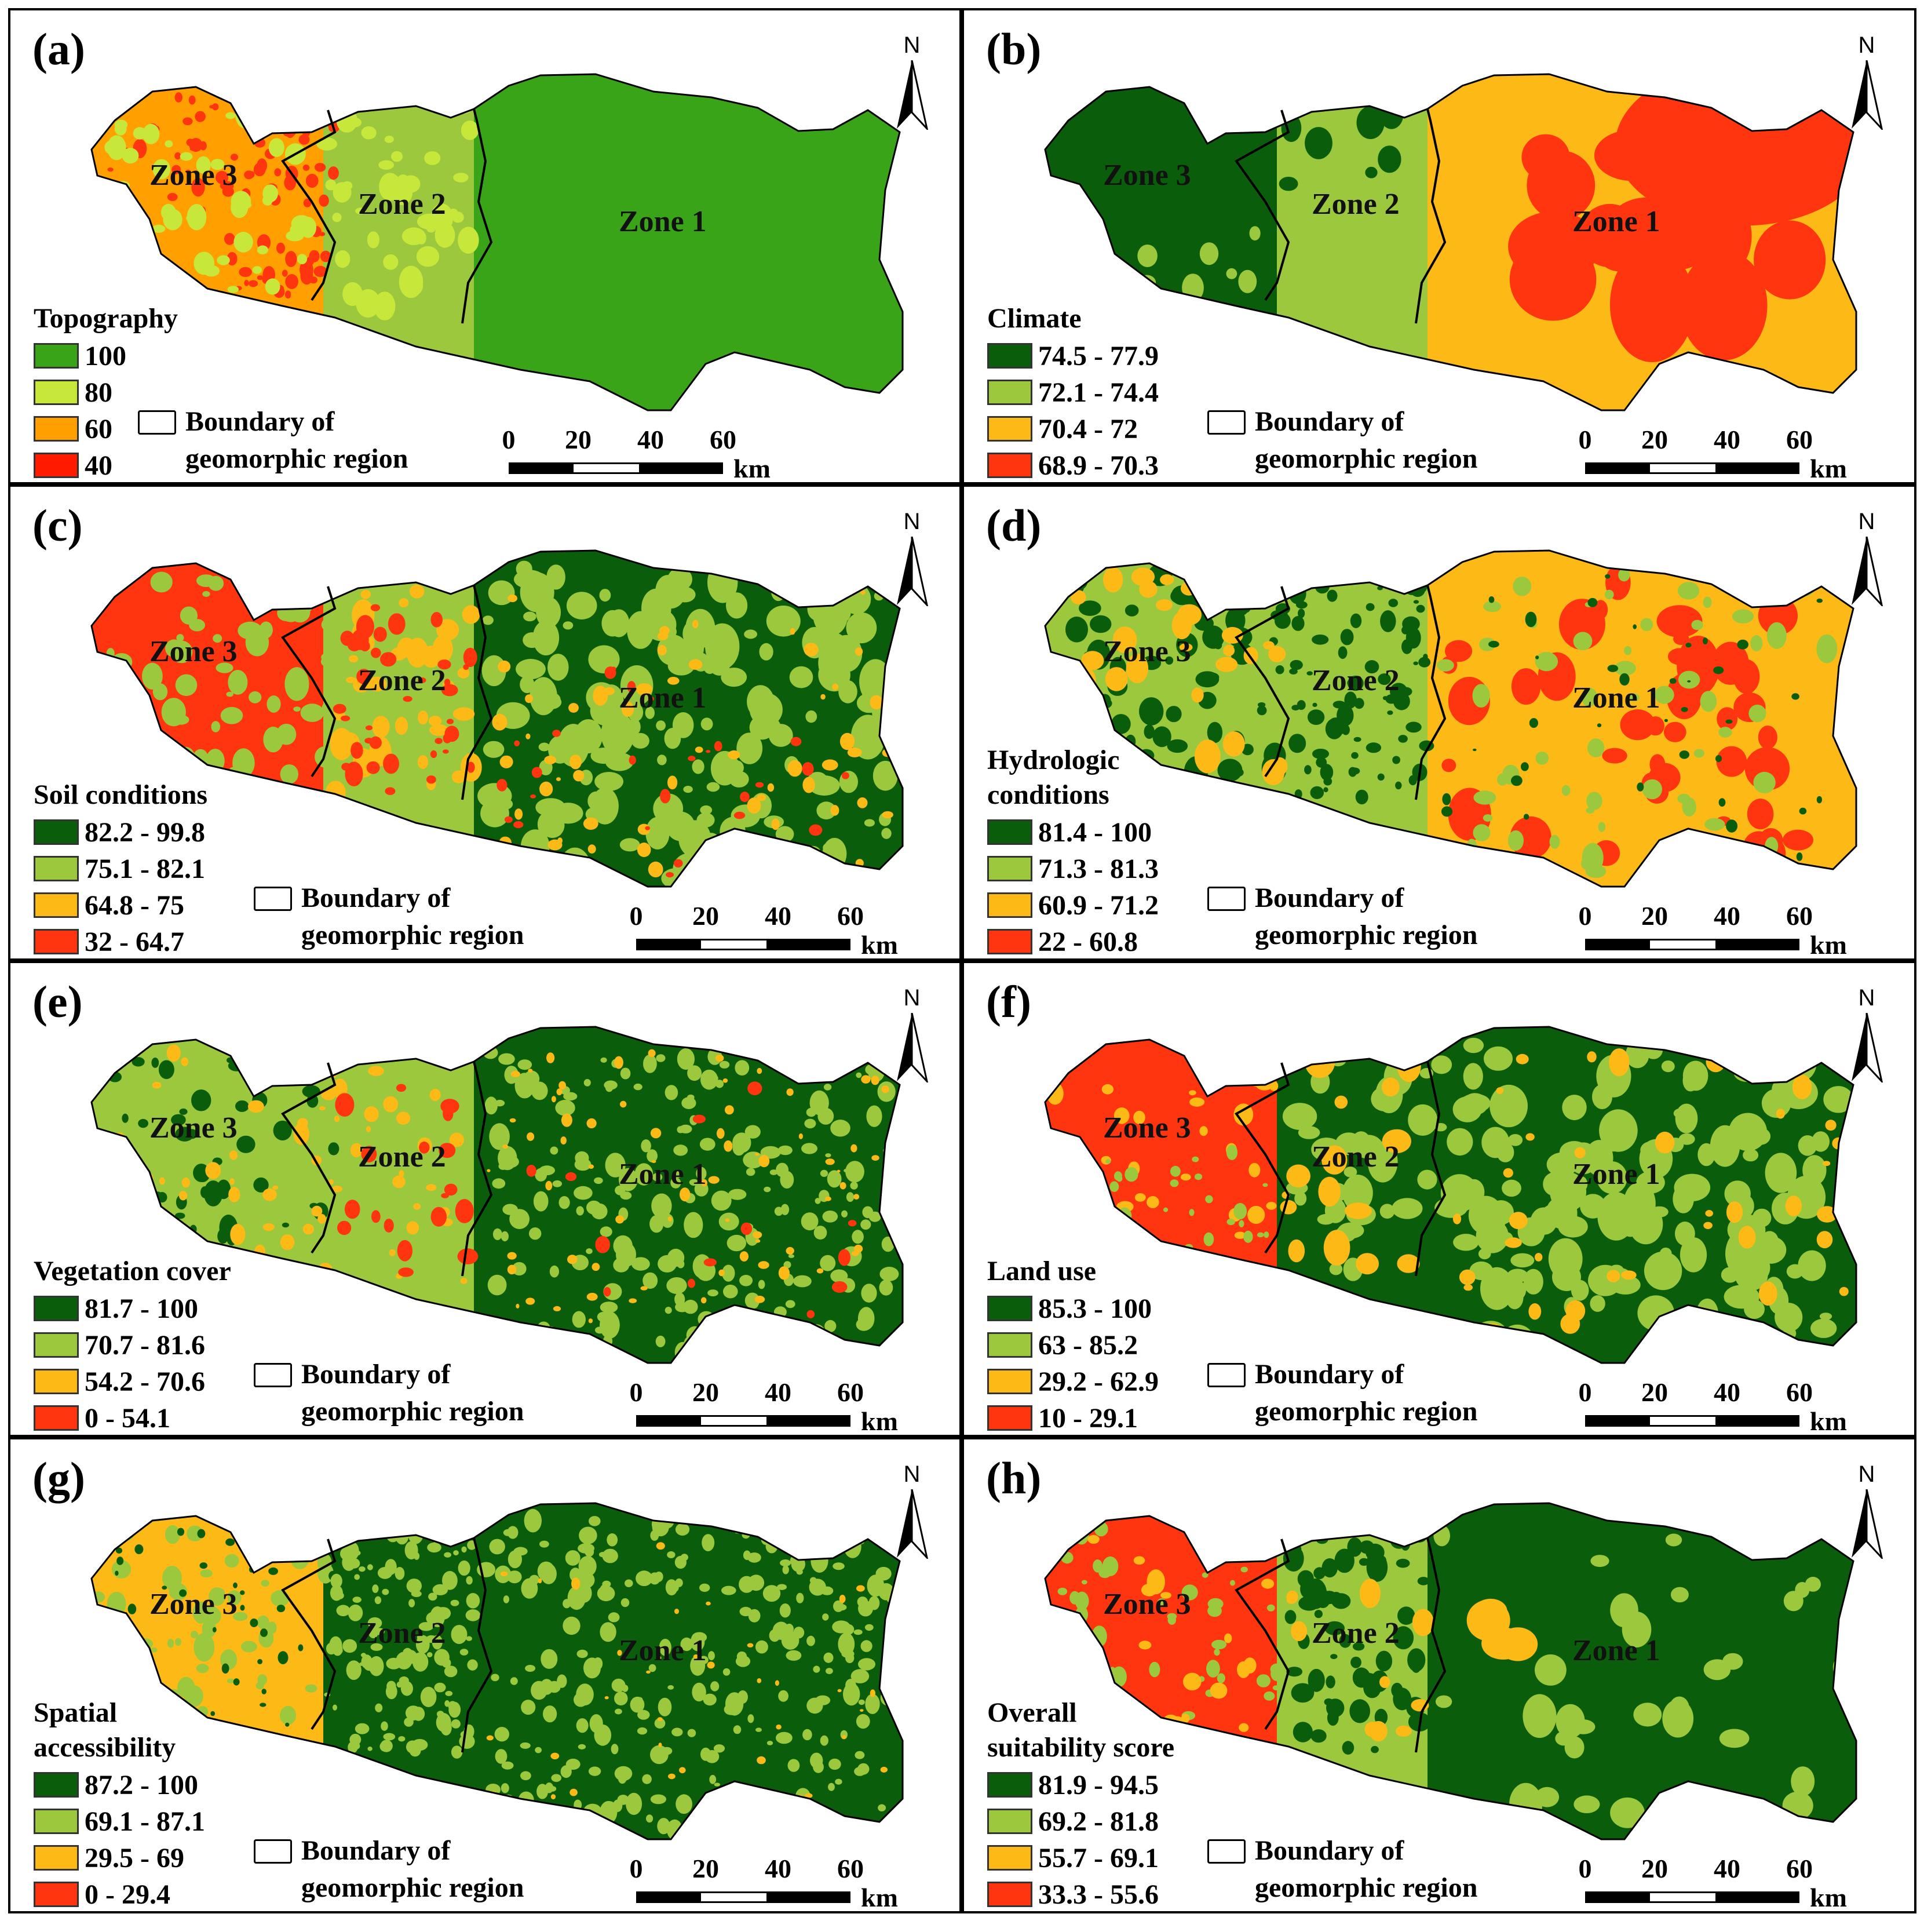  Describe the element at coordinates (1366, 459) in the screenshot. I see `boundary-label: geomorphic region` at that location.